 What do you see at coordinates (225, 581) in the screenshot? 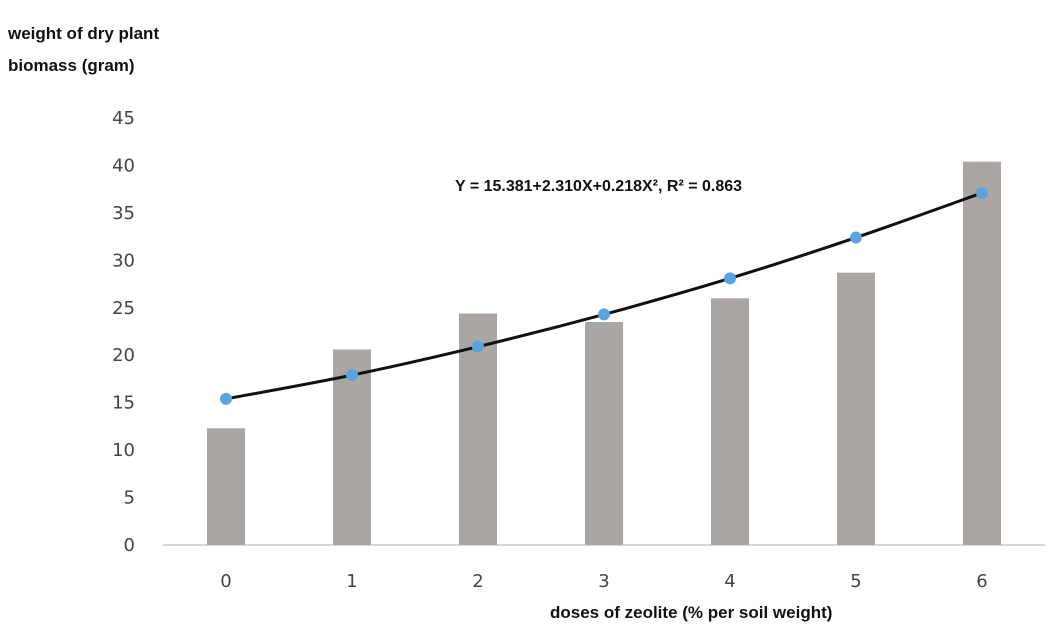
I see `x-tick-label: 0` at bounding box center [225, 581].